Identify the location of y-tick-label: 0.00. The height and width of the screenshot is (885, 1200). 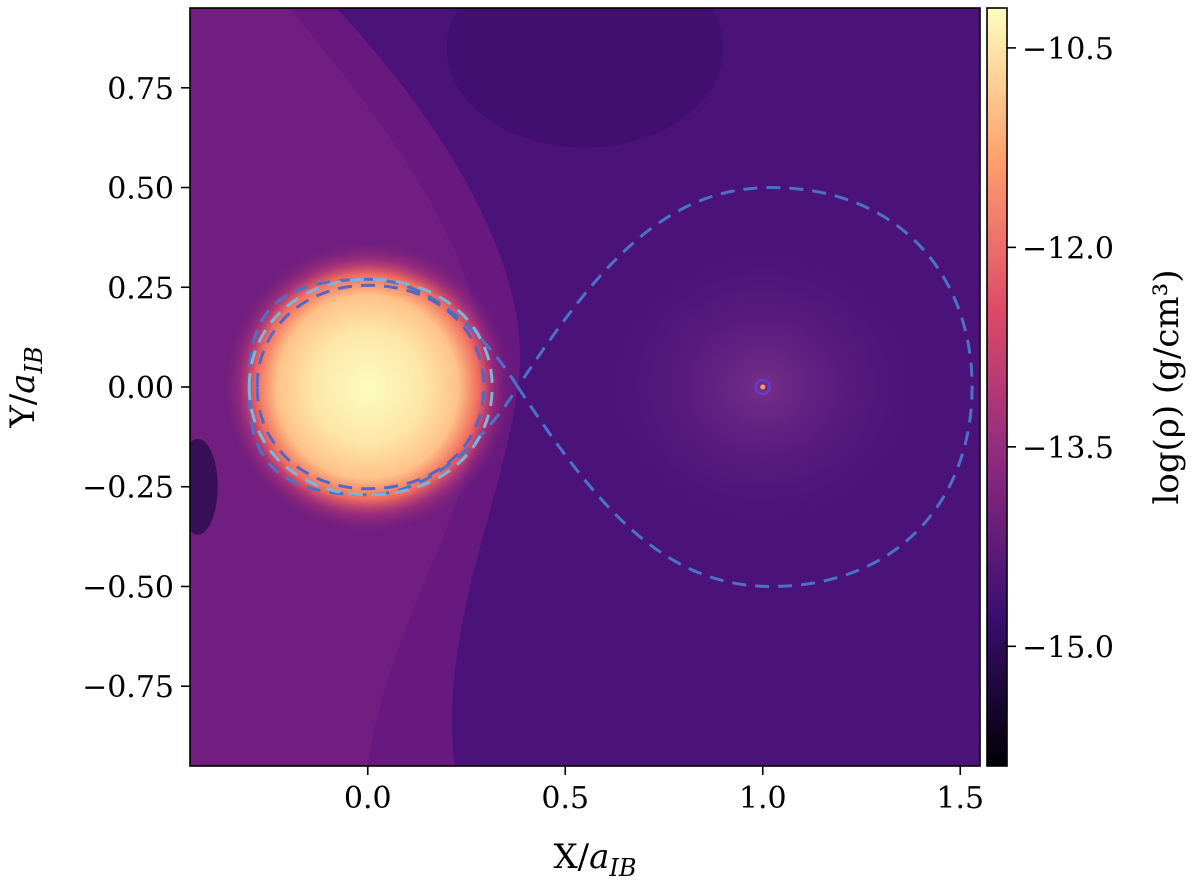
(140, 388).